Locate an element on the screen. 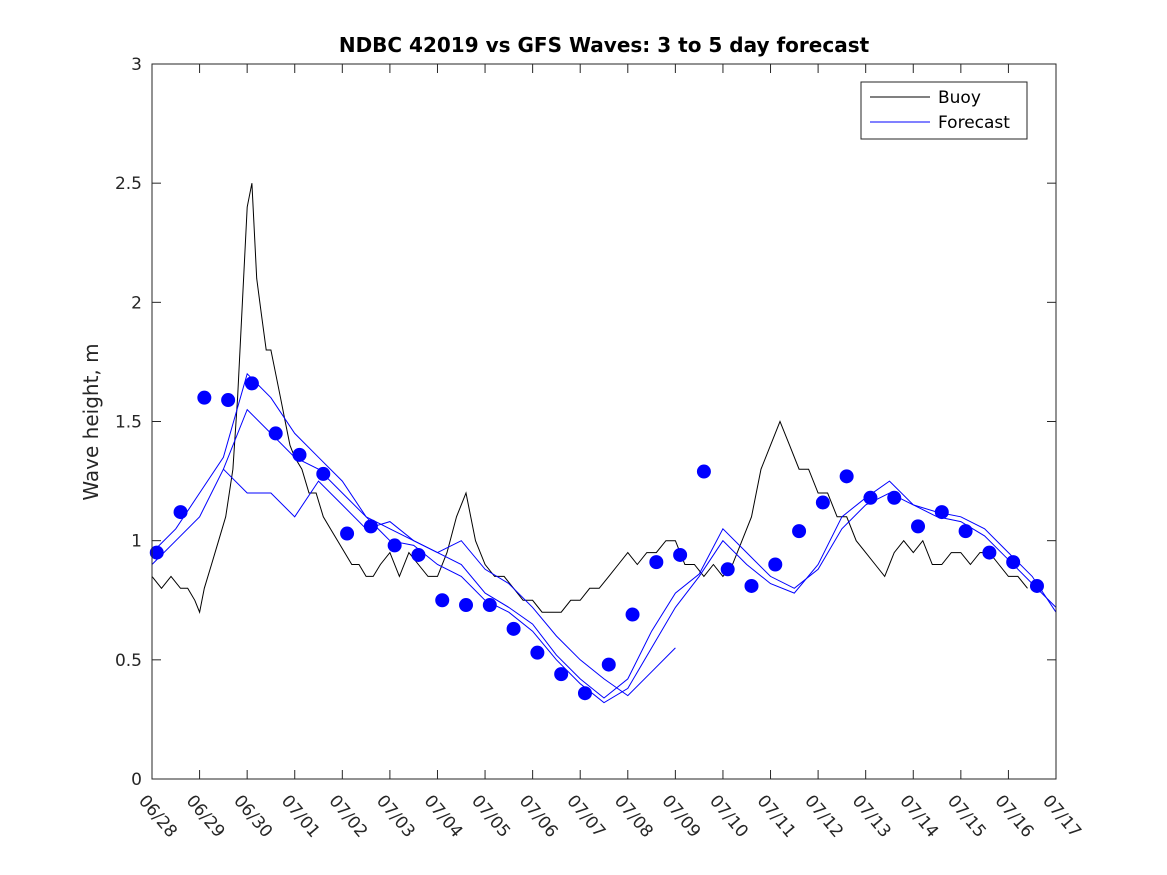 The image size is (1167, 875). y-axis-label: Wave height, m is located at coordinates (91, 421).